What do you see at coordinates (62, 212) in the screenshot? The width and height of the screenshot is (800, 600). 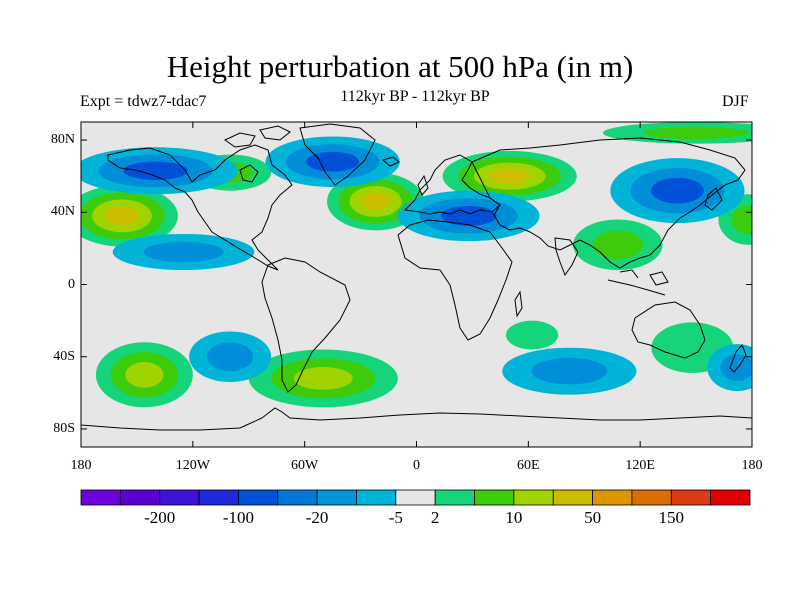 I see `y-tick-label: 40N` at bounding box center [62, 212].